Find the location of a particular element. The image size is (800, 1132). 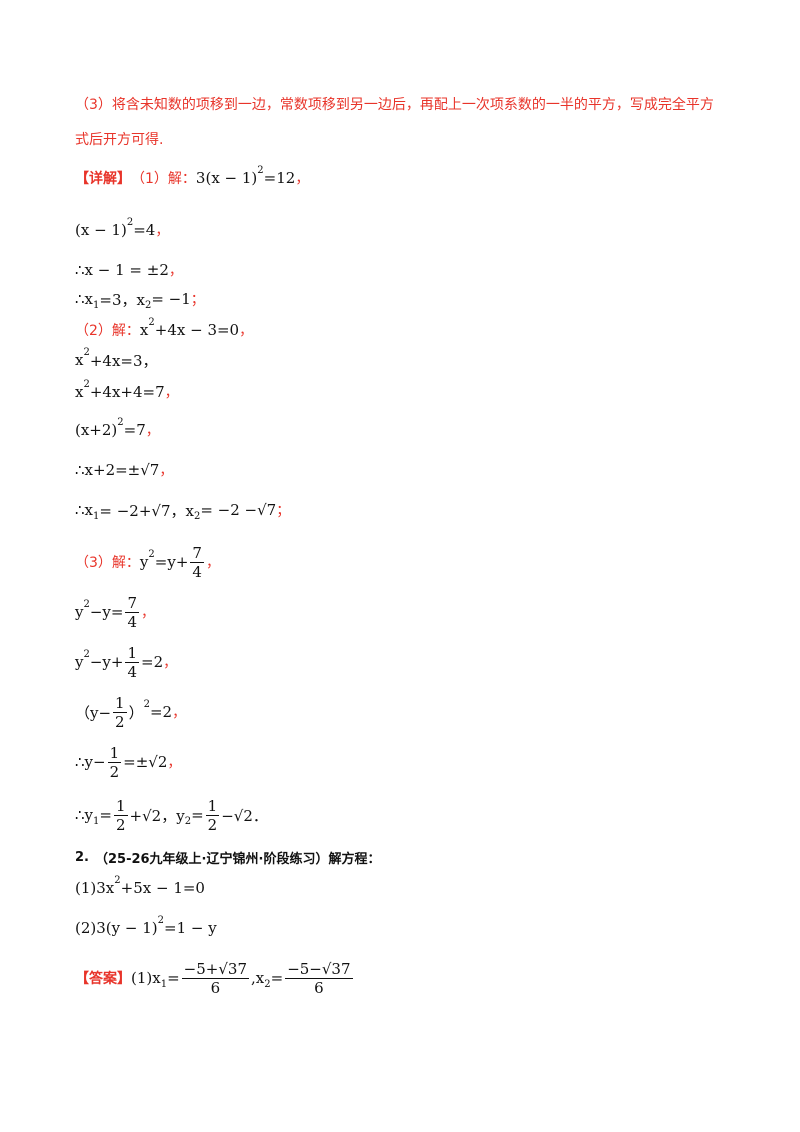

text: （2）解： is located at coordinates (107, 331).